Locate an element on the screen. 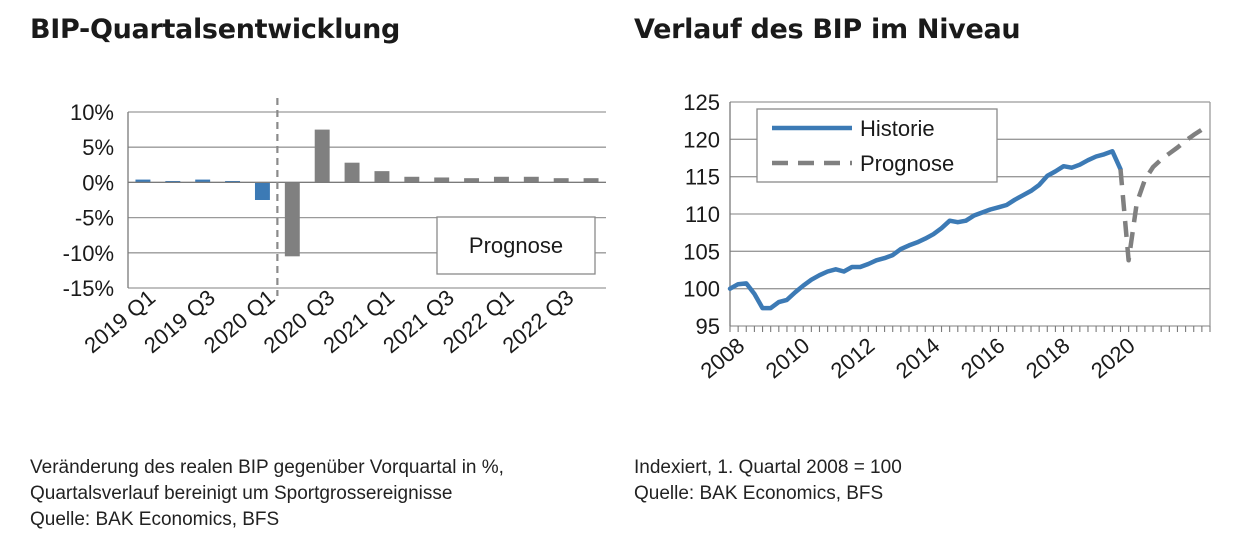  y-tick-label: 5% is located at coordinates (98, 147).